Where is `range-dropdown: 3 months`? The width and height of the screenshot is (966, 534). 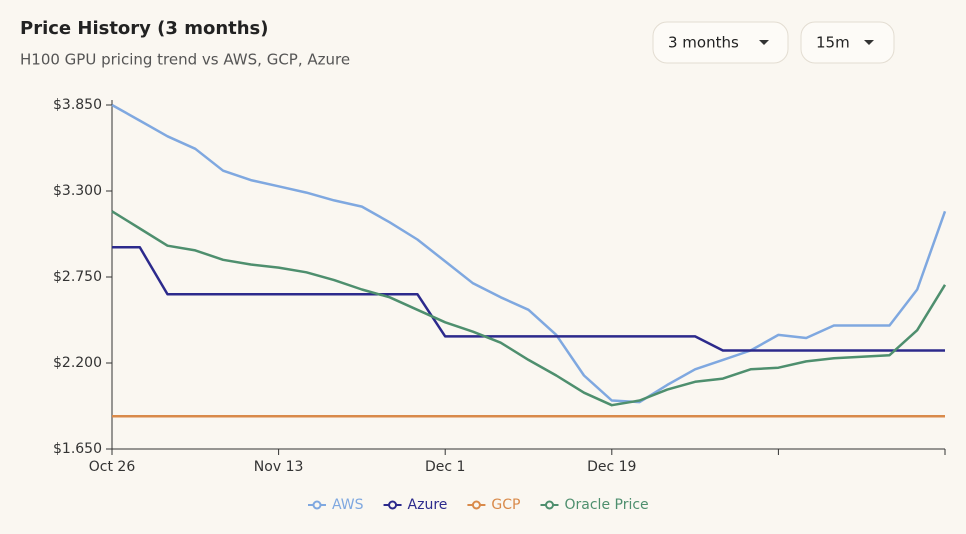 range-dropdown: 3 months is located at coordinates (720, 42).